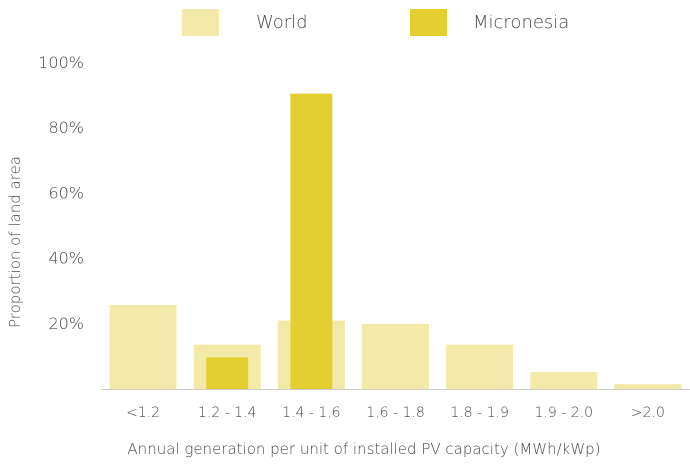  Describe the element at coordinates (269, 241) in the screenshot. I see `series-micronesia` at that location.